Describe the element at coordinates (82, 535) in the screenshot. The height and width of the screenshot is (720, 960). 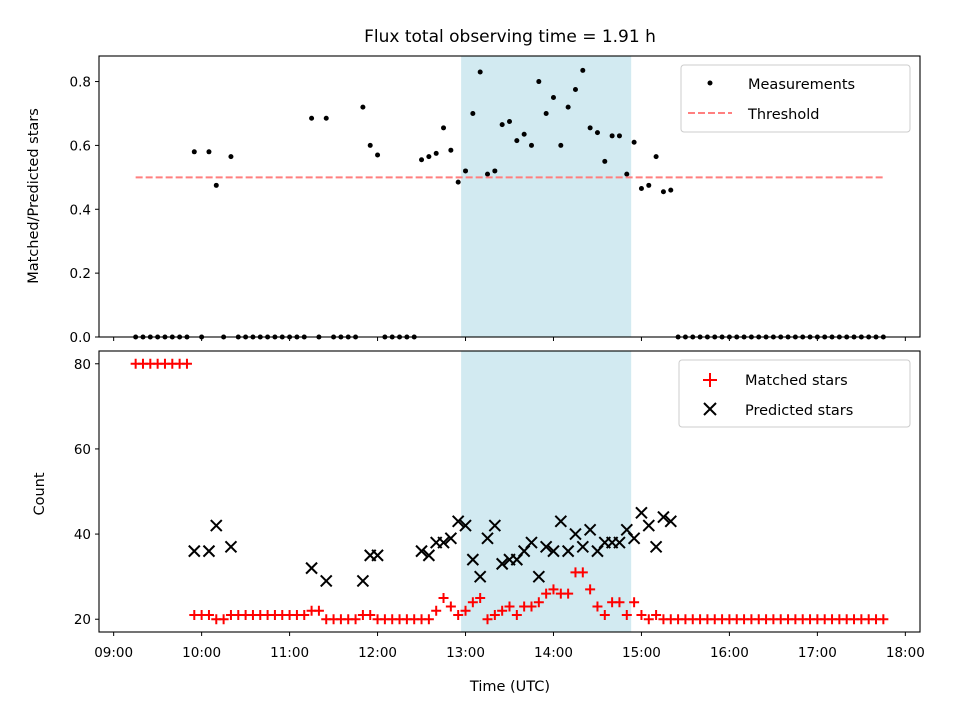
I see `y-tick-label: 40` at that location.